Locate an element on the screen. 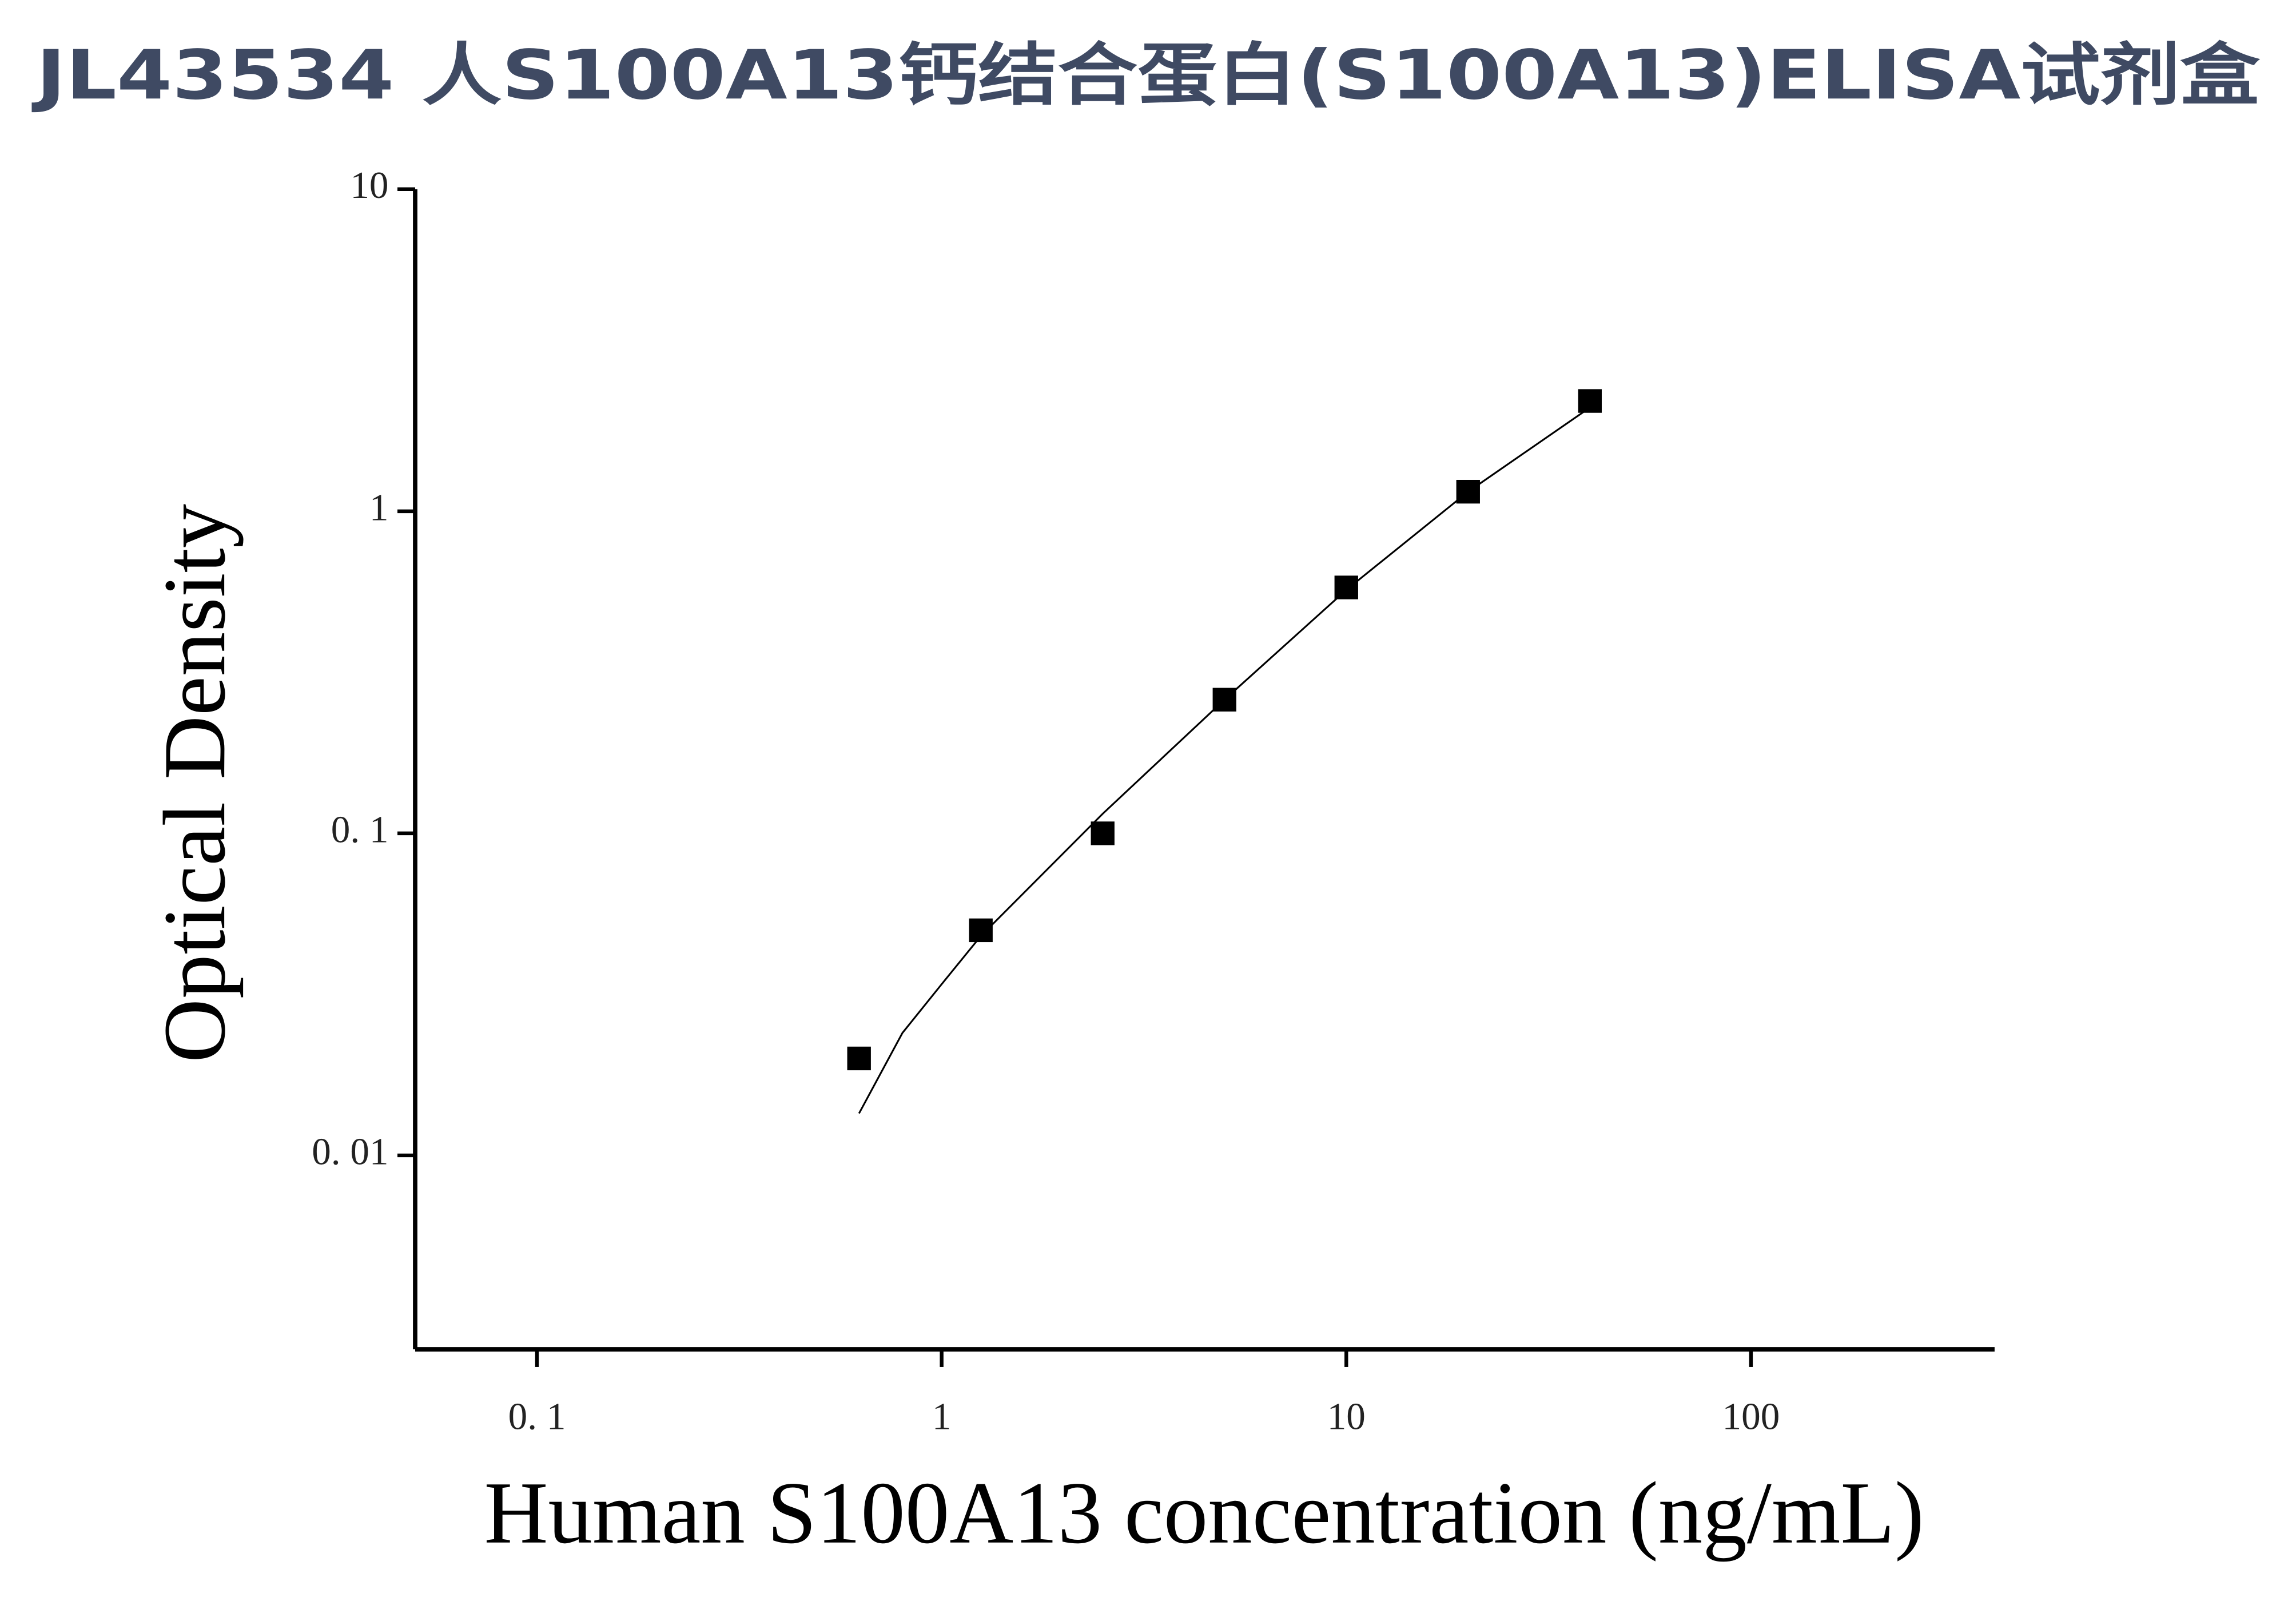 Image resolution: width=2296 pixels, height=1605 pixels. chart-title: JL43534 人S100A13钙结合蛋白(S100A13)ELISA试剂盒 is located at coordinates (1146, 75).